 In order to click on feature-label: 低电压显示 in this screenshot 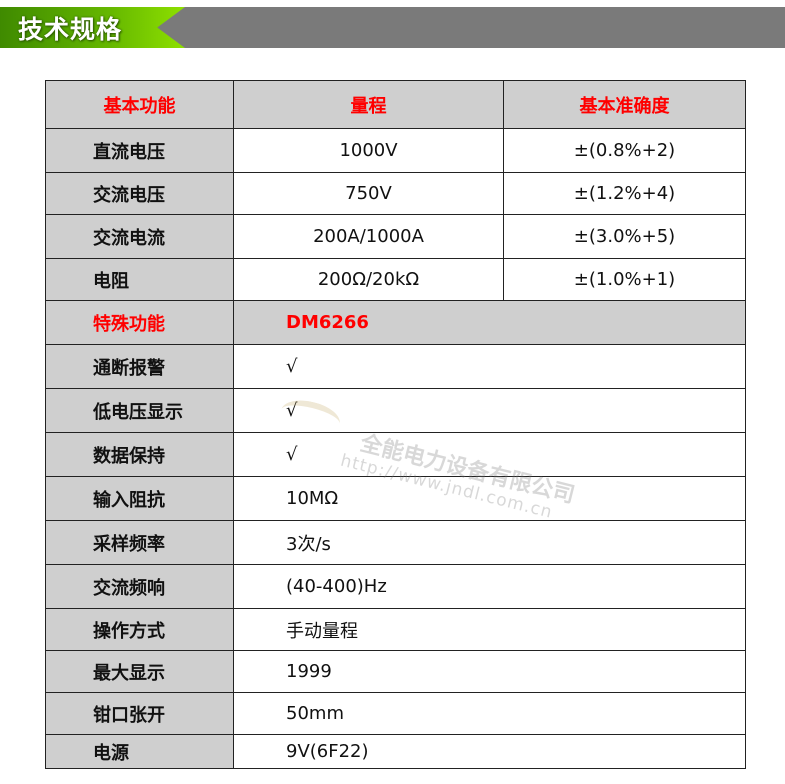, I will do `click(139, 410)`.